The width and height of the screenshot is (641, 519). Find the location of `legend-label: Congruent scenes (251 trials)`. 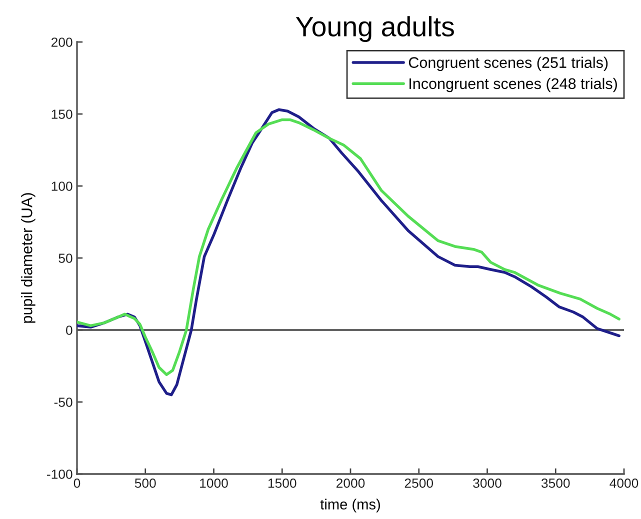

legend-label: Congruent scenes (251 trials) is located at coordinates (508, 63).